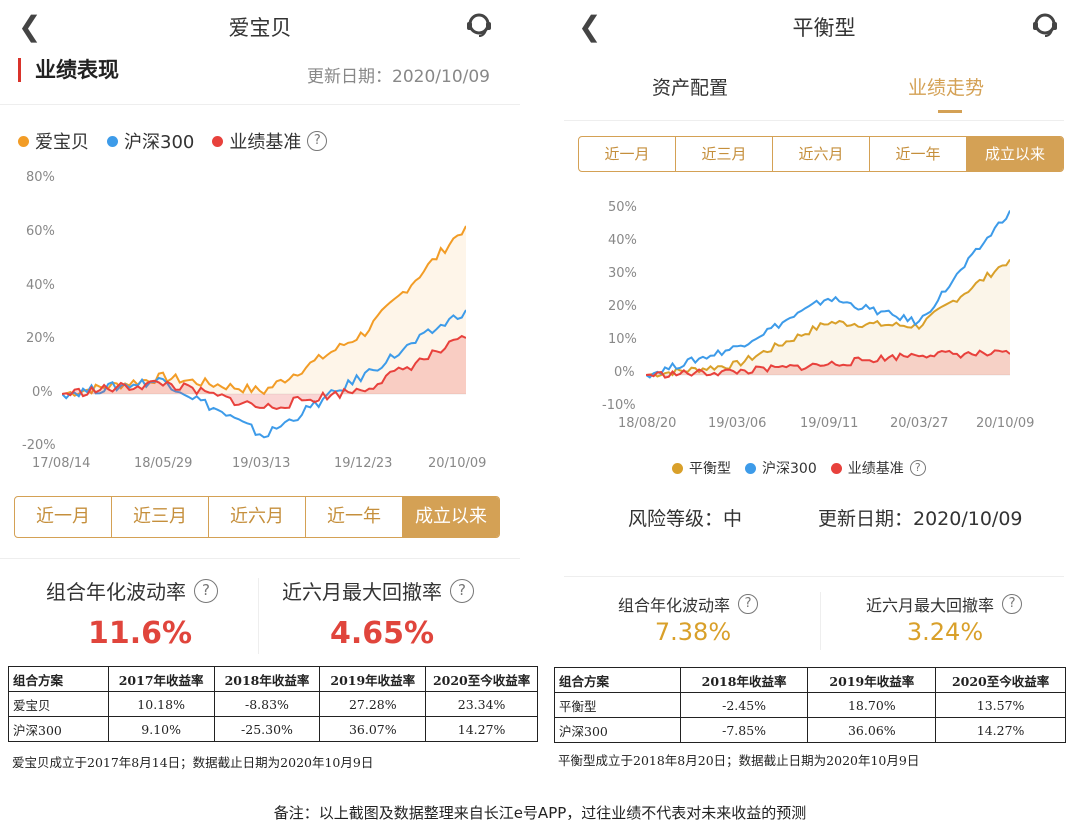  I want to click on table-cell: 平衡型, so click(617, 705).